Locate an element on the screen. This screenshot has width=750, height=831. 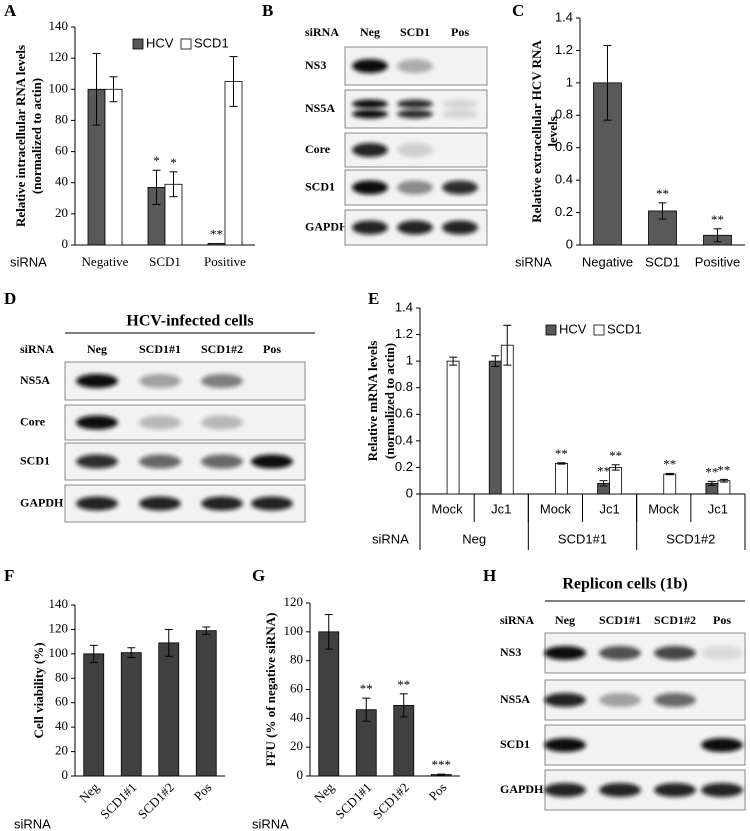
significance: * is located at coordinates (156, 160).